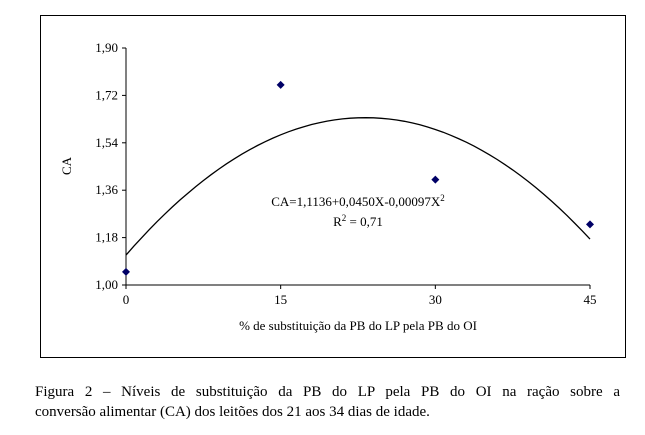 This screenshot has height=435, width=645. I want to click on annotation-part: CA=1,1136+0,0450X-0,00097X, so click(356, 201).